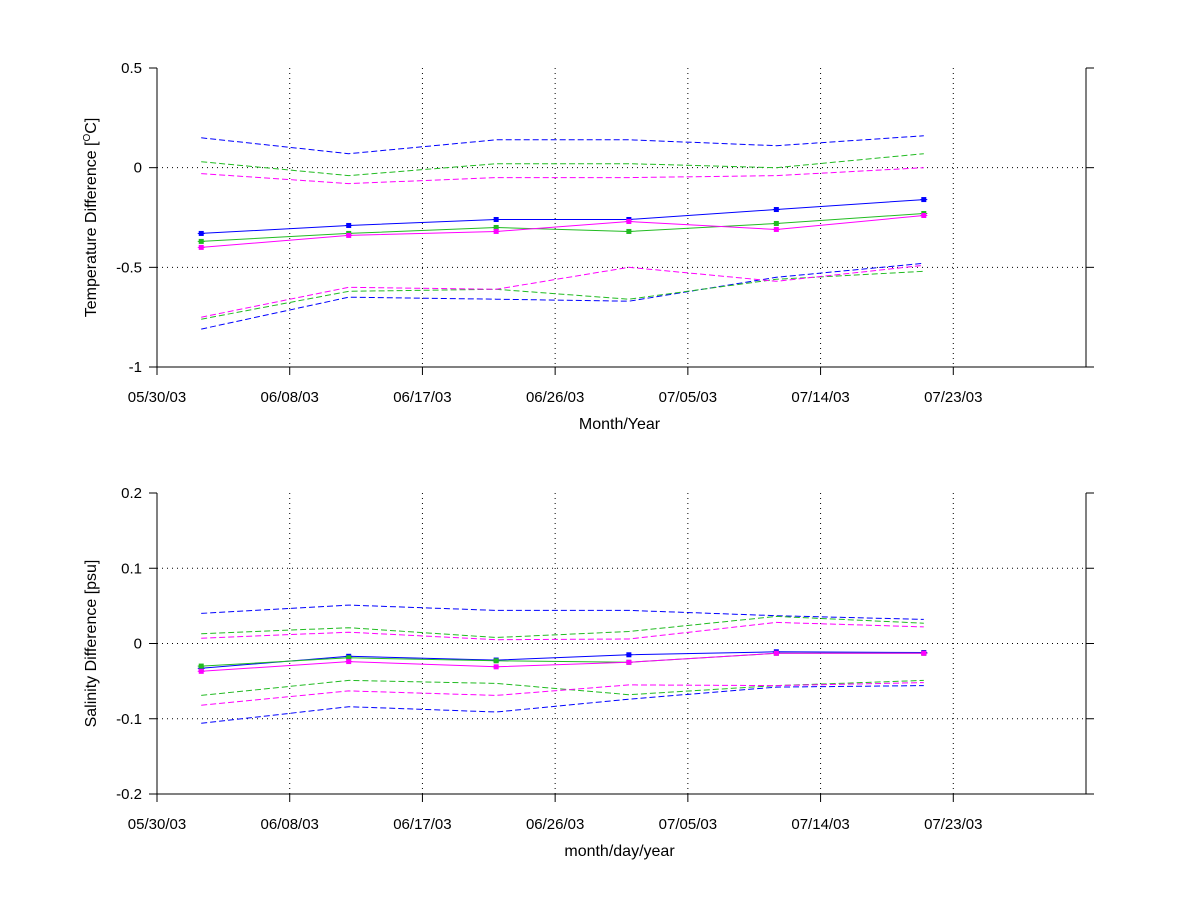  What do you see at coordinates (129, 719) in the screenshot?
I see `y-tick-label: -0.1` at bounding box center [129, 719].